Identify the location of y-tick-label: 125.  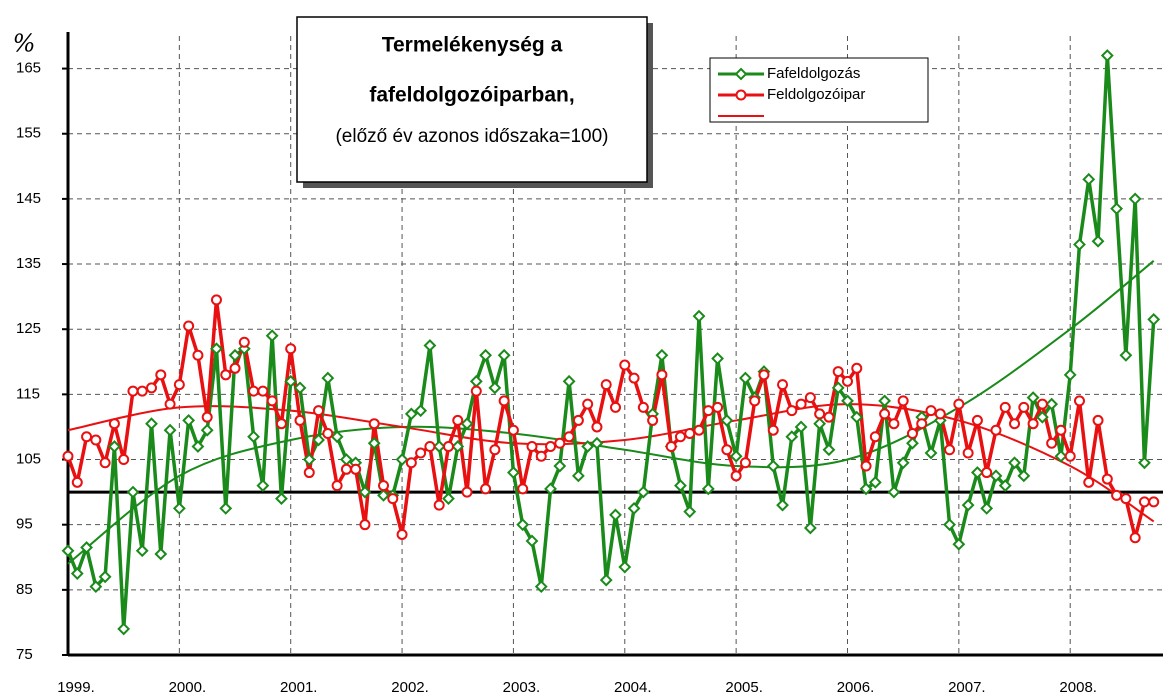
(28, 328).